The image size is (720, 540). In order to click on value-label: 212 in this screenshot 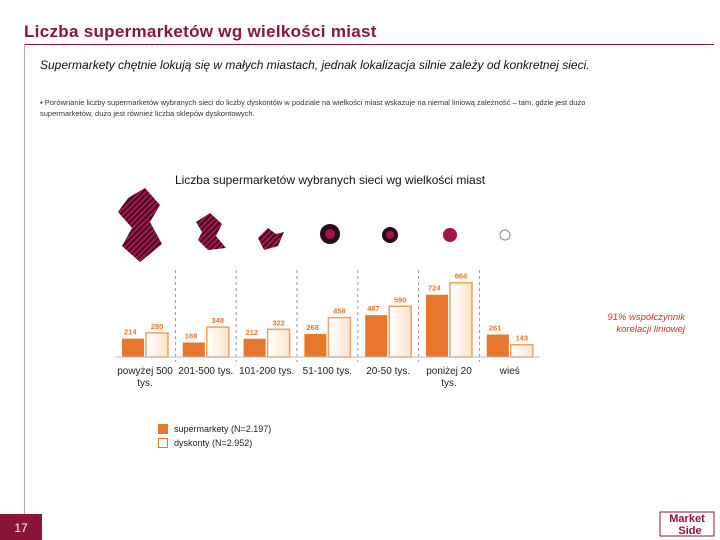, I will do `click(252, 332)`.